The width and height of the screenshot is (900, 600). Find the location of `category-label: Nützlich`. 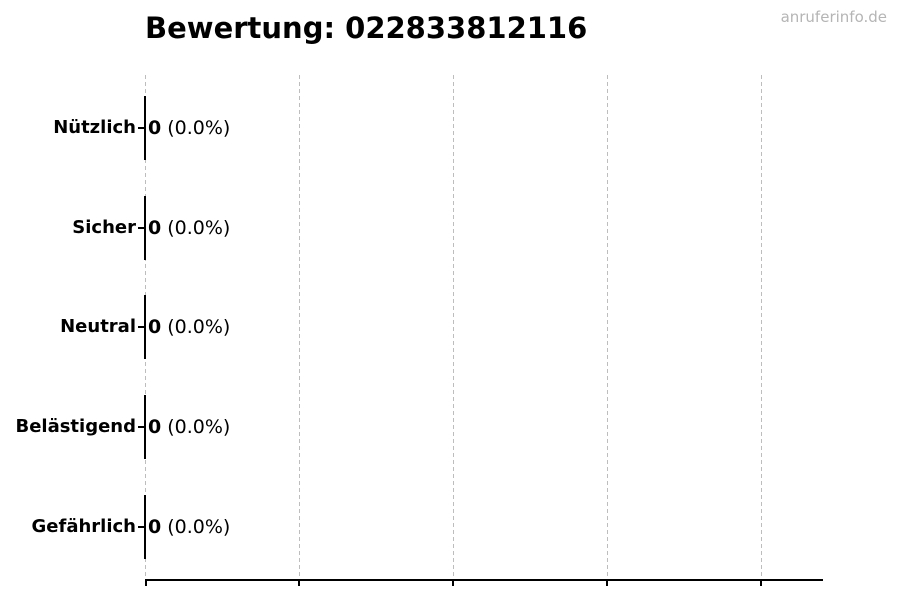

category-label: Nützlich is located at coordinates (94, 127).